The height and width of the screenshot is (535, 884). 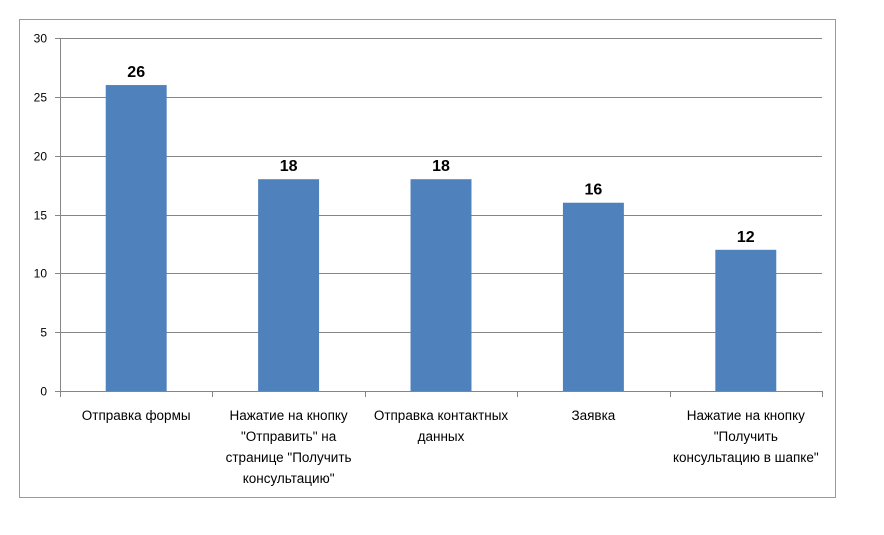 What do you see at coordinates (41, 274) in the screenshot?
I see `y-tick-label: 10` at bounding box center [41, 274].